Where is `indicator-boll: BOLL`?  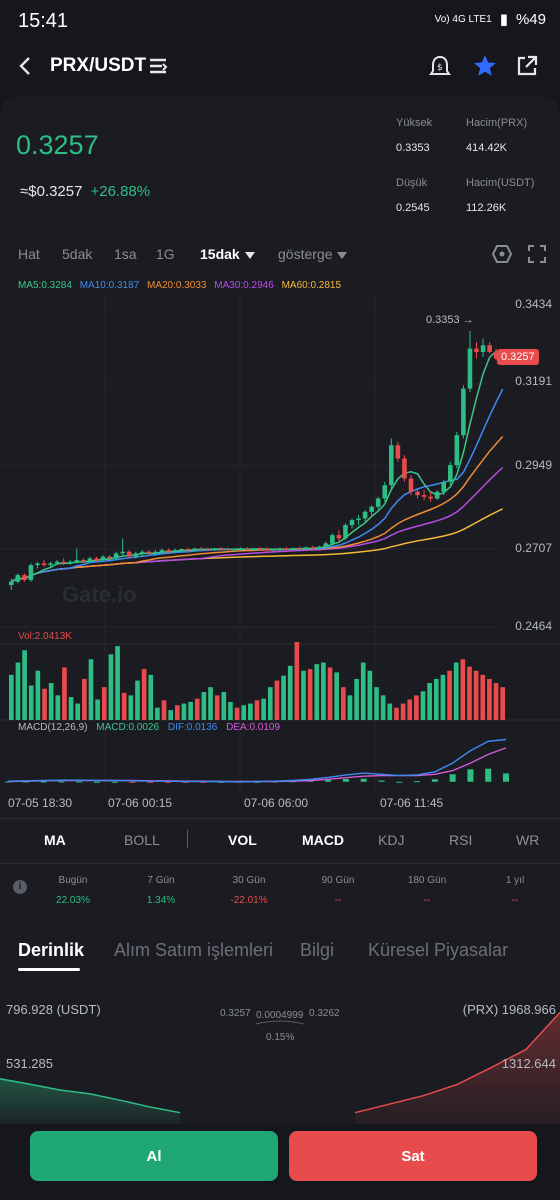 indicator-boll: BOLL is located at coordinates (142, 840).